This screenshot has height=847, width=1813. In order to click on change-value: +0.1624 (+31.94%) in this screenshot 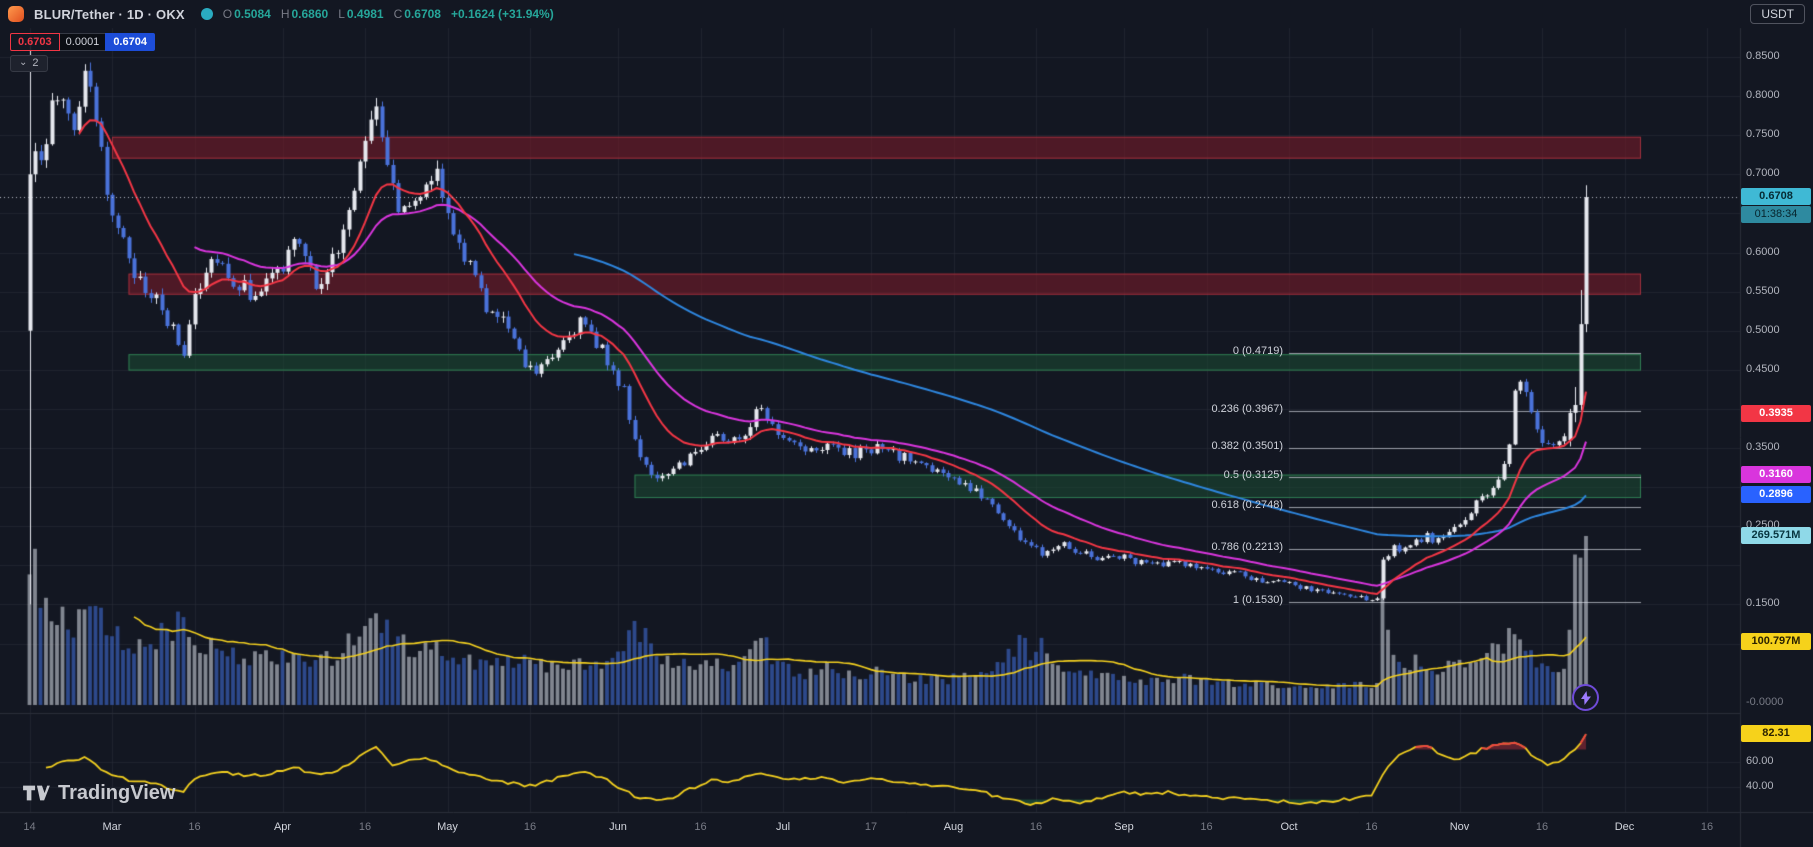, I will do `click(502, 14)`.